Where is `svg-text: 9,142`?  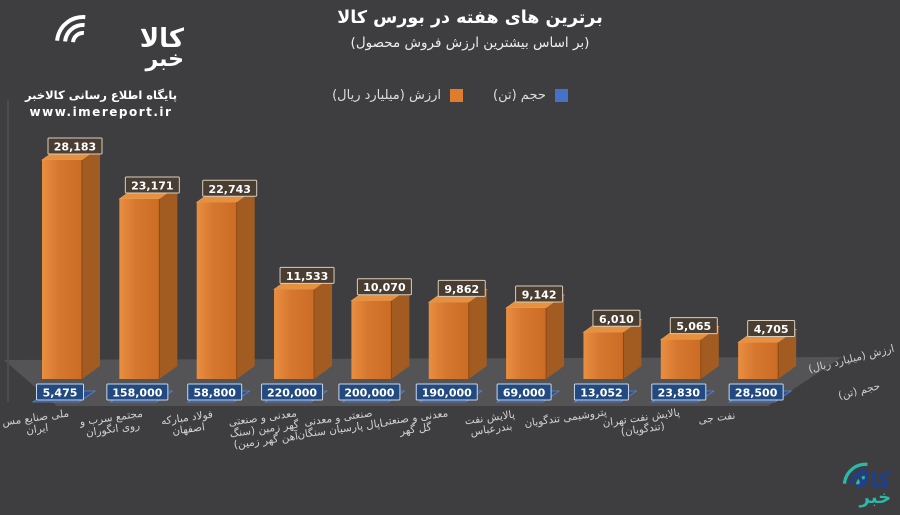 svg-text: 9,142 is located at coordinates (539, 294).